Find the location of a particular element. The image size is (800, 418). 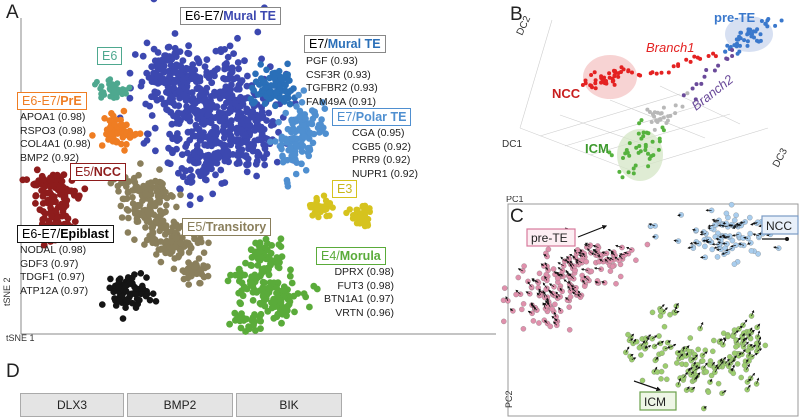

tsne-y-axis-label: tSNE 2 is located at coordinates (7, 291).